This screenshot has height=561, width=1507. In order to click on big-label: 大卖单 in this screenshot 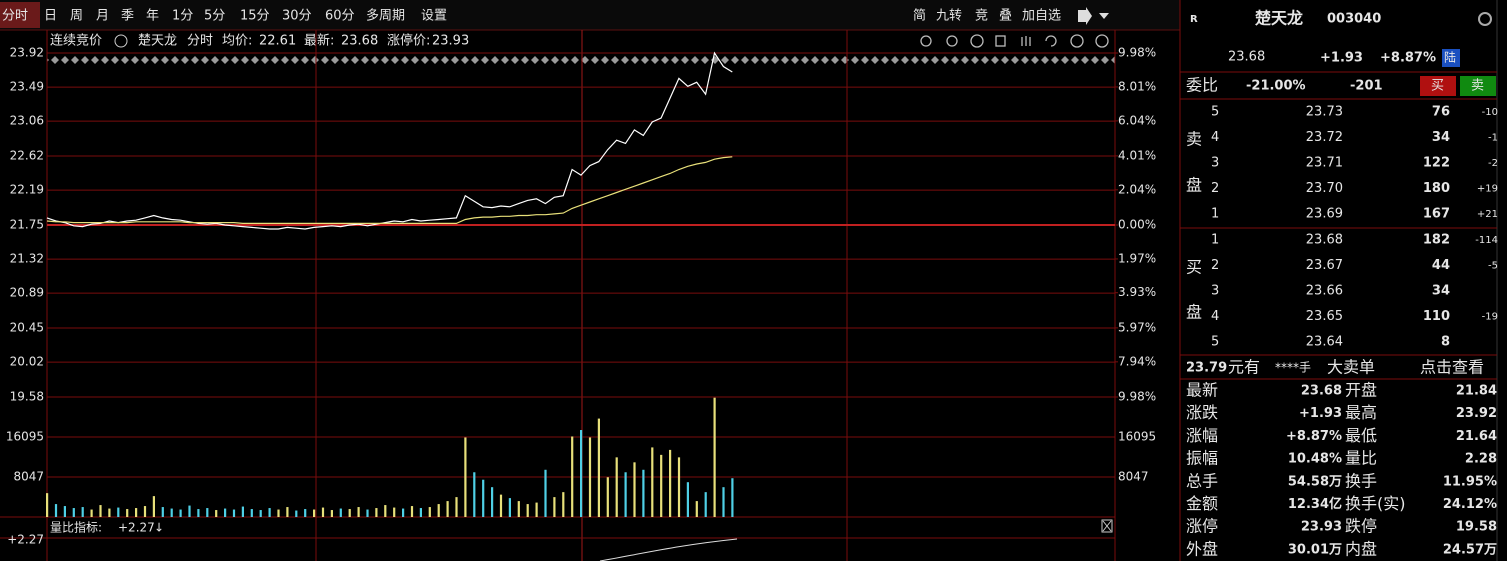, I will do `click(1351, 367)`.